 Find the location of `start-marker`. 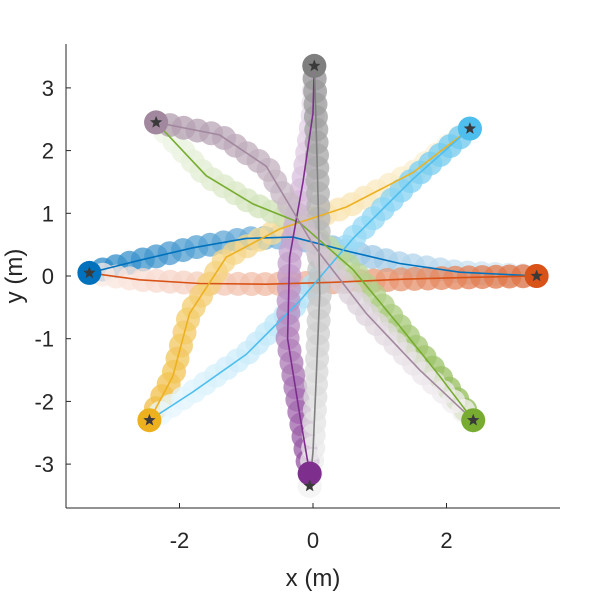

start-marker is located at coordinates (309, 473).